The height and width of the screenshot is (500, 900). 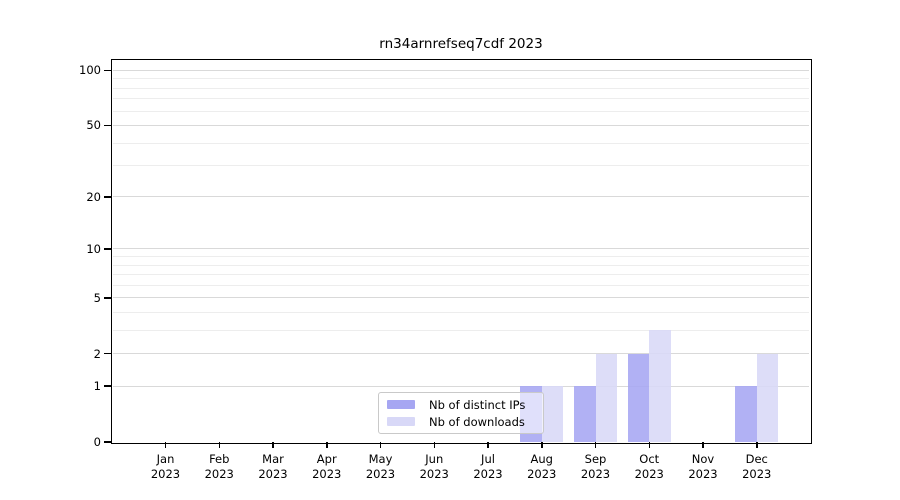 What do you see at coordinates (97, 442) in the screenshot?
I see `y-tick-label: 0` at bounding box center [97, 442].